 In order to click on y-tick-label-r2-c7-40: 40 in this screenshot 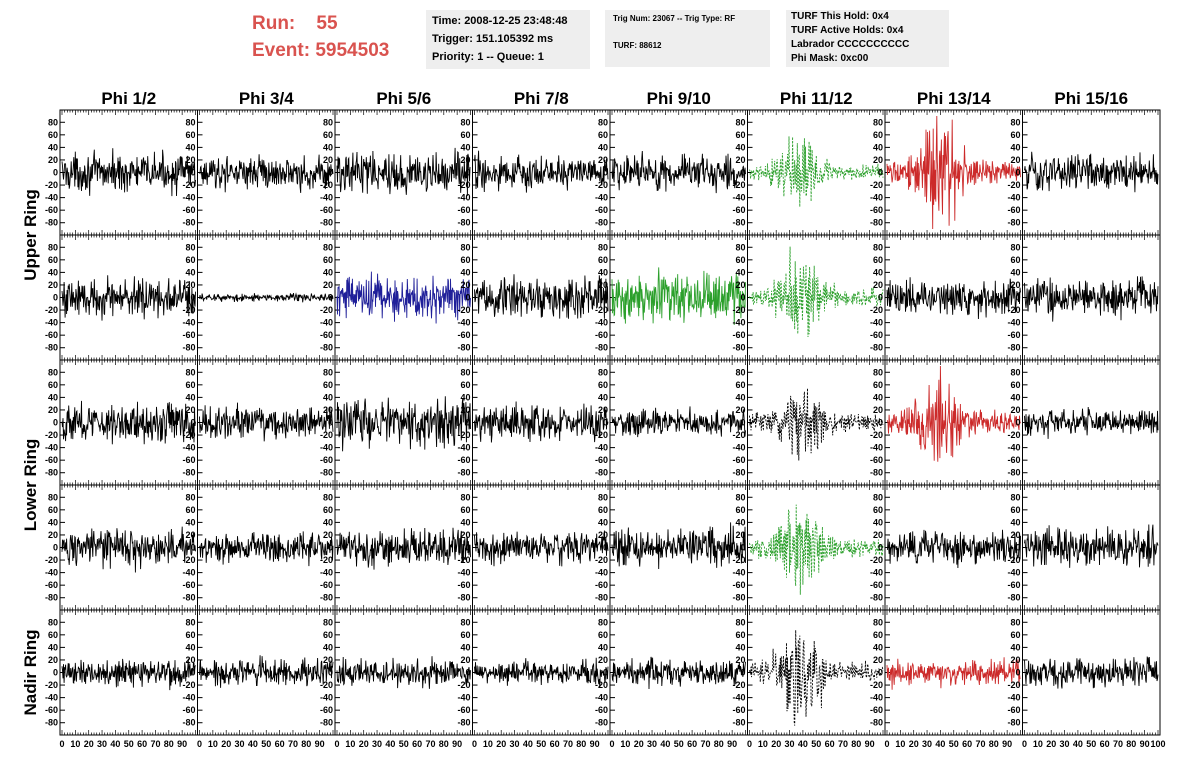, I will do `click(878, 272)`.